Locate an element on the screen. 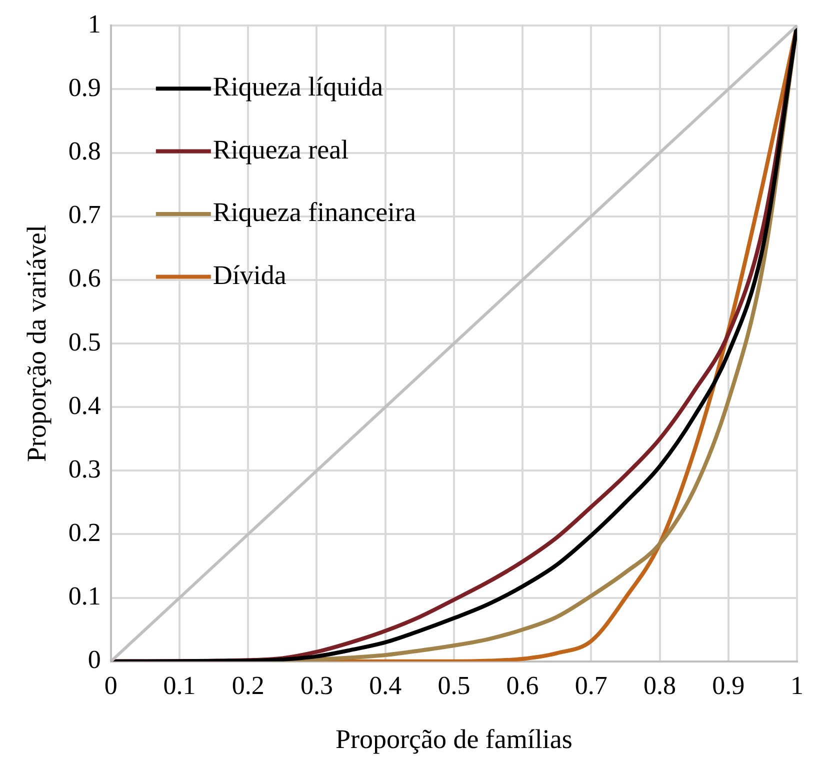  y-tick-label: 0.9 is located at coordinates (84, 87).